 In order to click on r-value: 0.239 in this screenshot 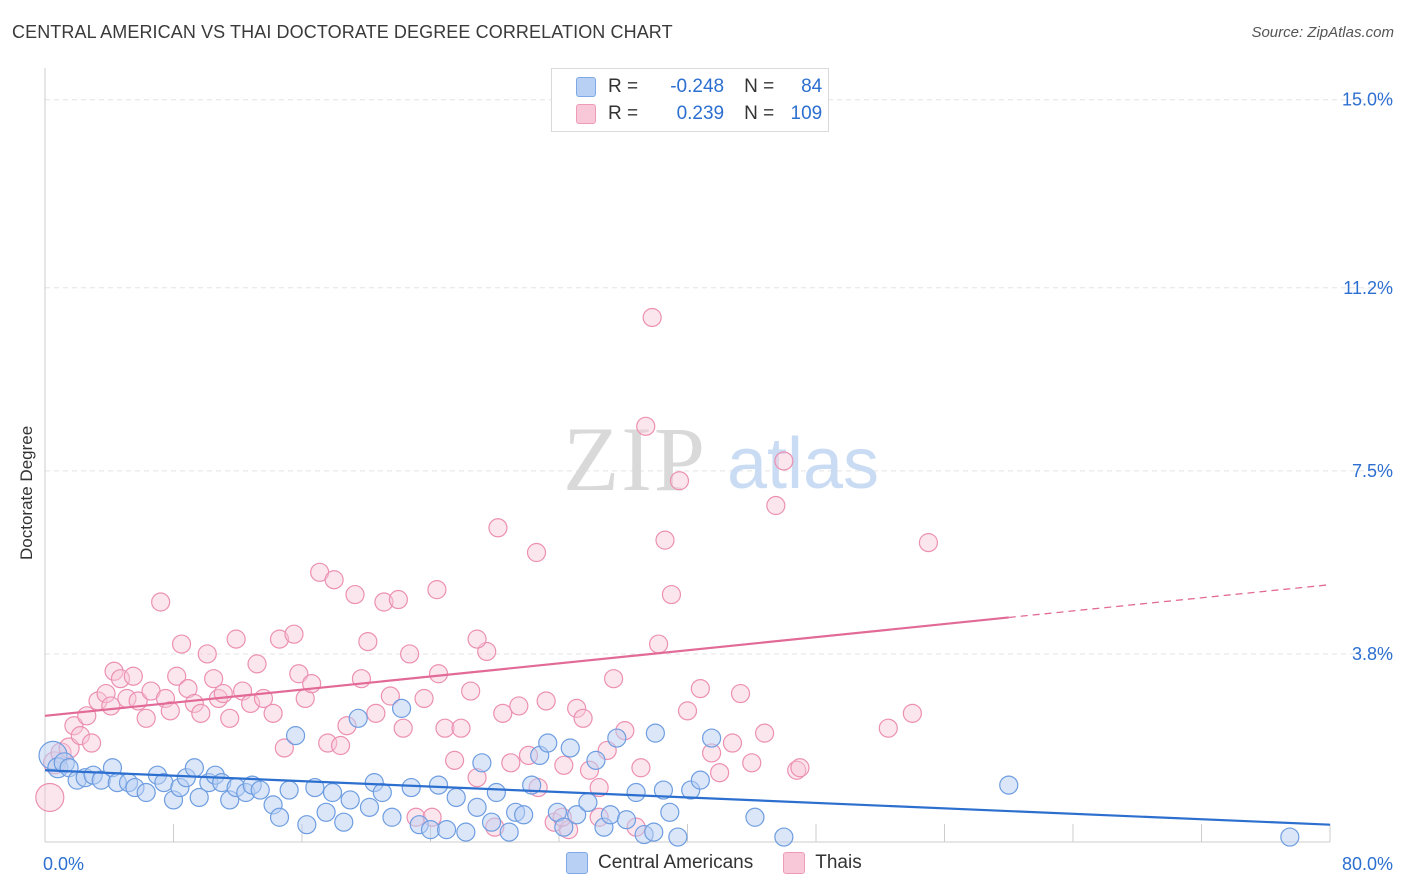, I will do `click(700, 113)`.